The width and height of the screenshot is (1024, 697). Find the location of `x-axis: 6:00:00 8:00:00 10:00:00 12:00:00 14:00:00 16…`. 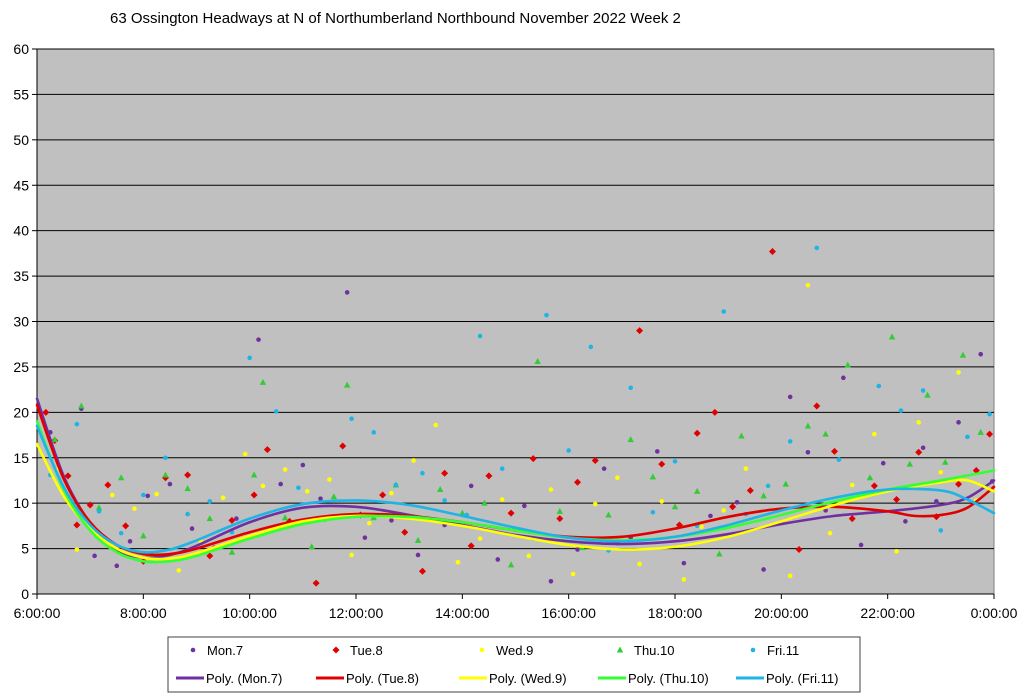

x-axis: 6:00:00 8:00:00 10:00:00 12:00:00 14:00:00 16… is located at coordinates (516, 607).